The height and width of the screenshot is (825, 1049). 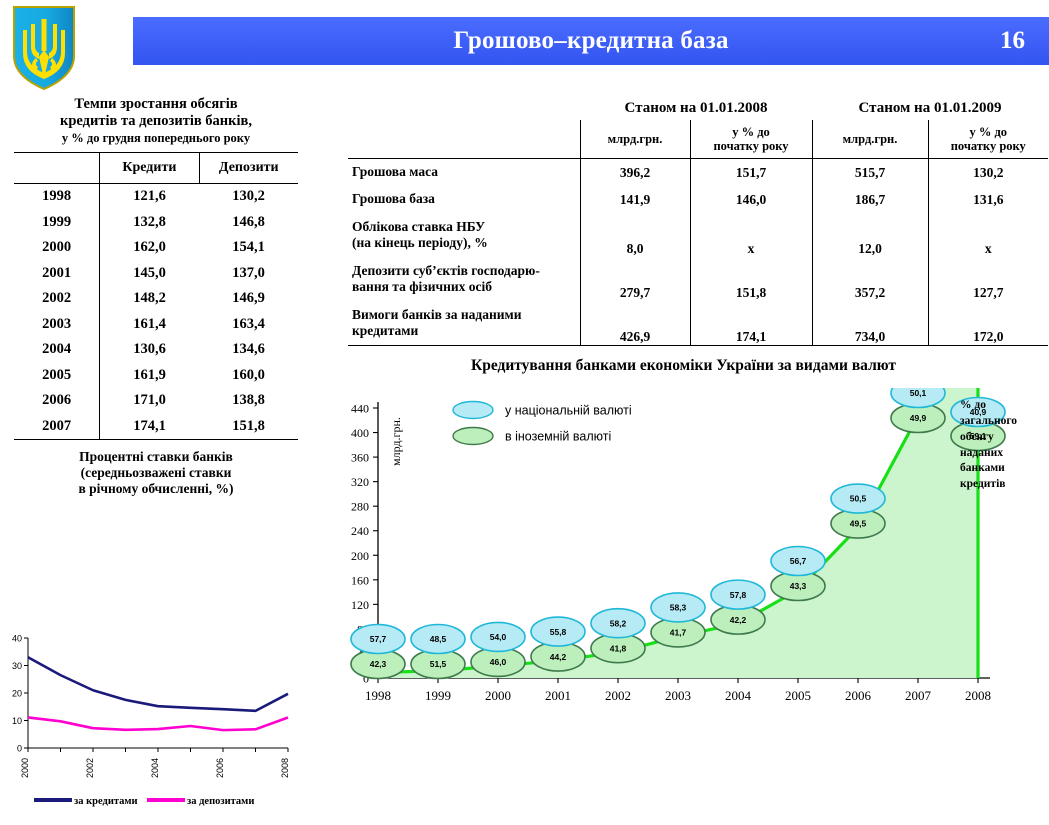 What do you see at coordinates (57, 400) in the screenshot?
I see `cell-year: 2006` at bounding box center [57, 400].